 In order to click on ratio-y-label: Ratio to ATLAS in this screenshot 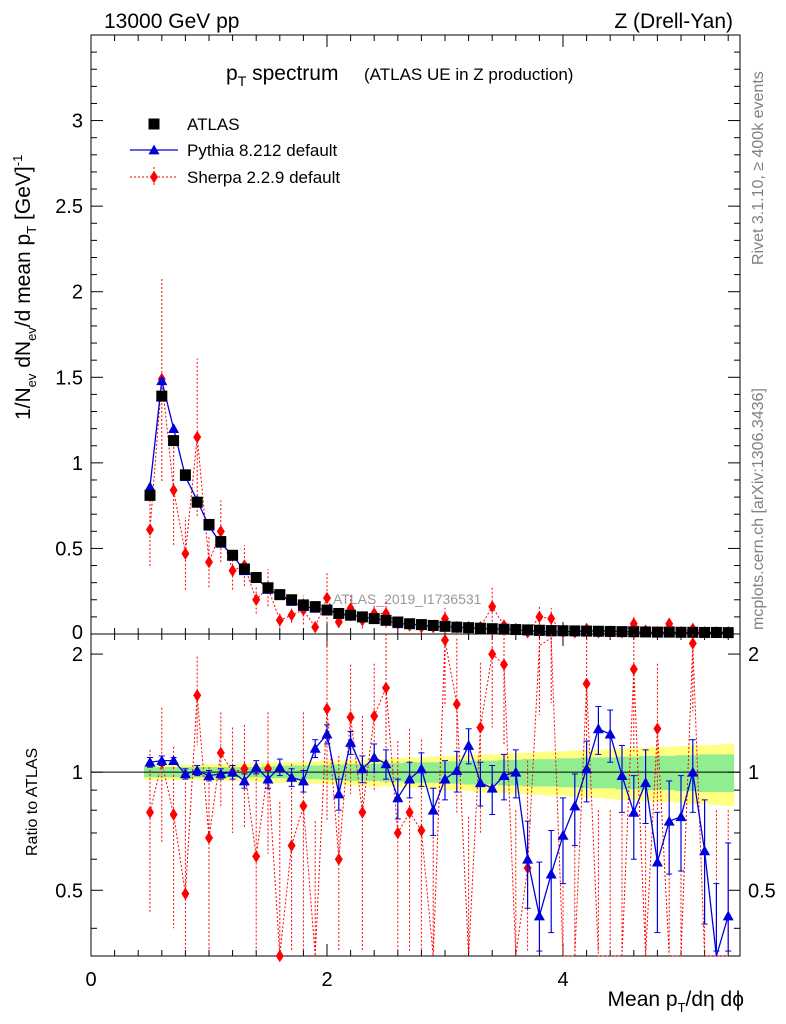, I will do `click(32, 802)`.